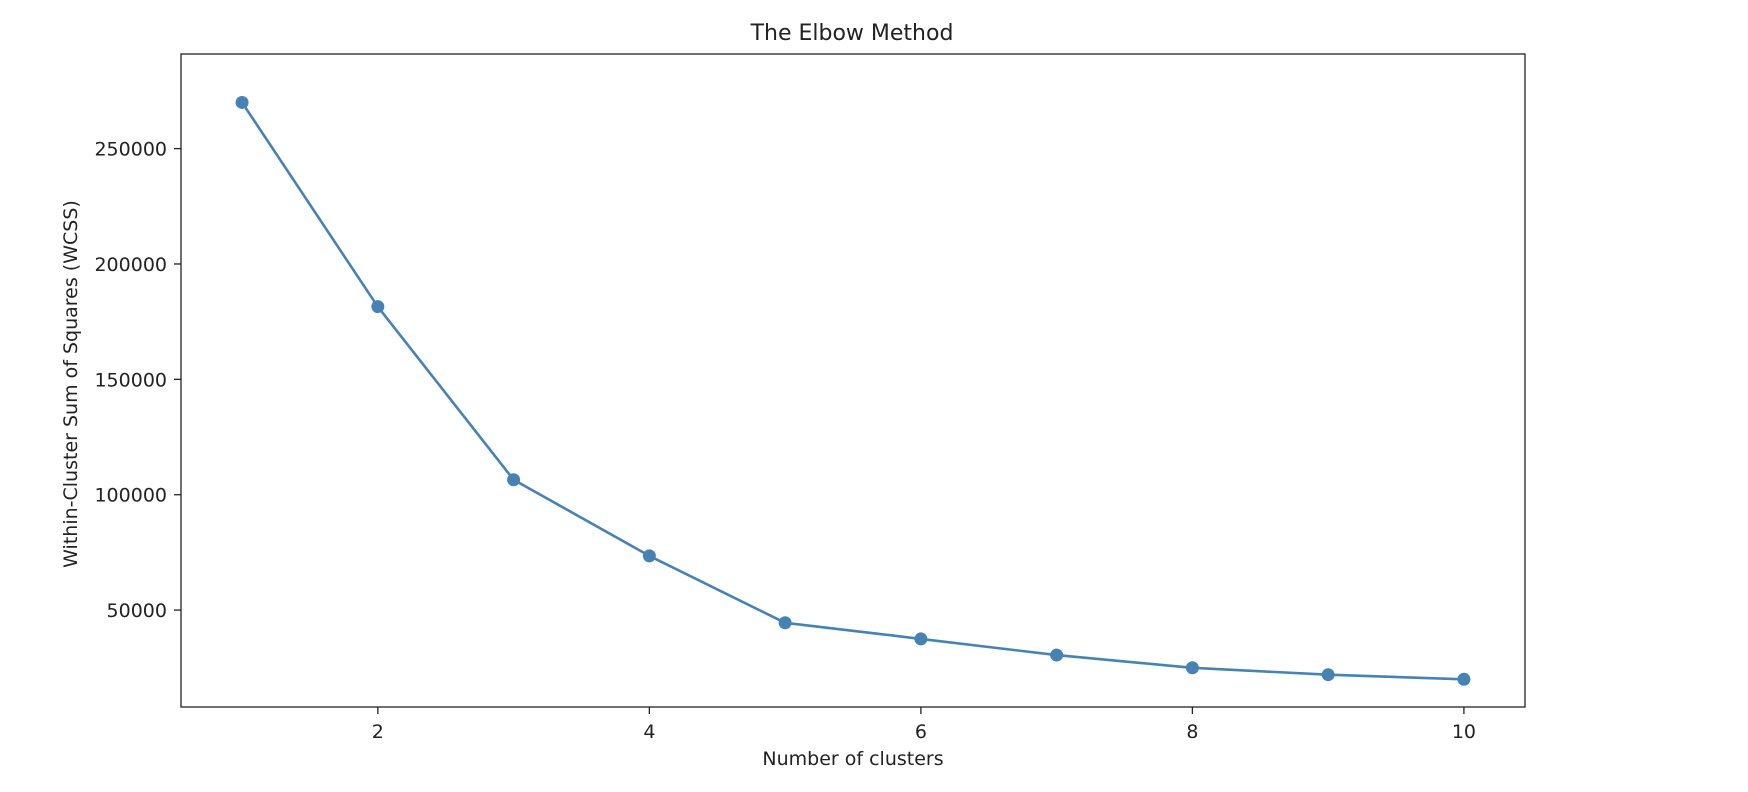  Describe the element at coordinates (137, 611) in the screenshot. I see `y-tick-label: 50000` at that location.